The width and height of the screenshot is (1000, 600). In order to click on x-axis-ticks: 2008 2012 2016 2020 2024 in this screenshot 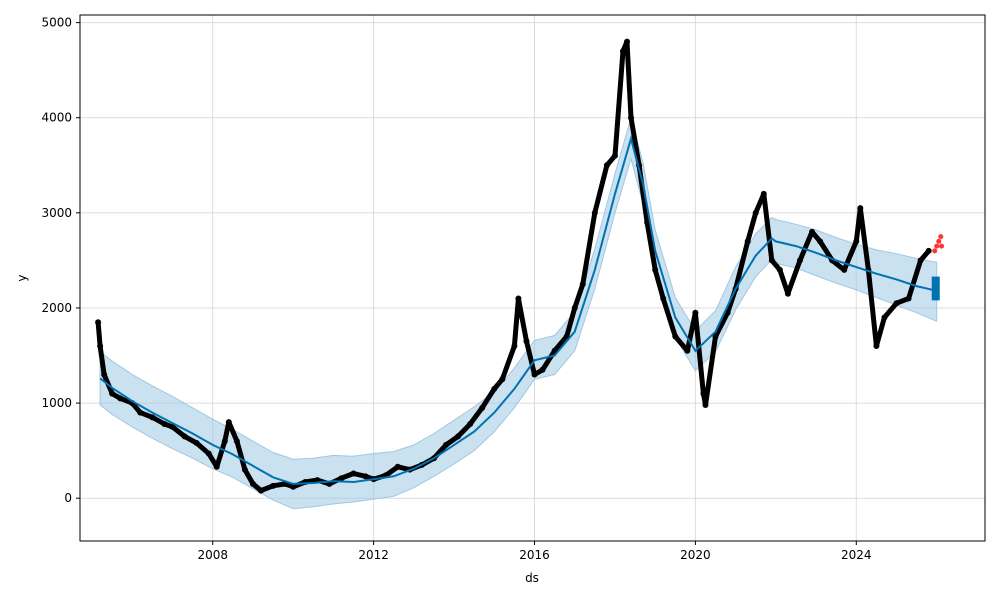, I will do `click(534, 551)`.